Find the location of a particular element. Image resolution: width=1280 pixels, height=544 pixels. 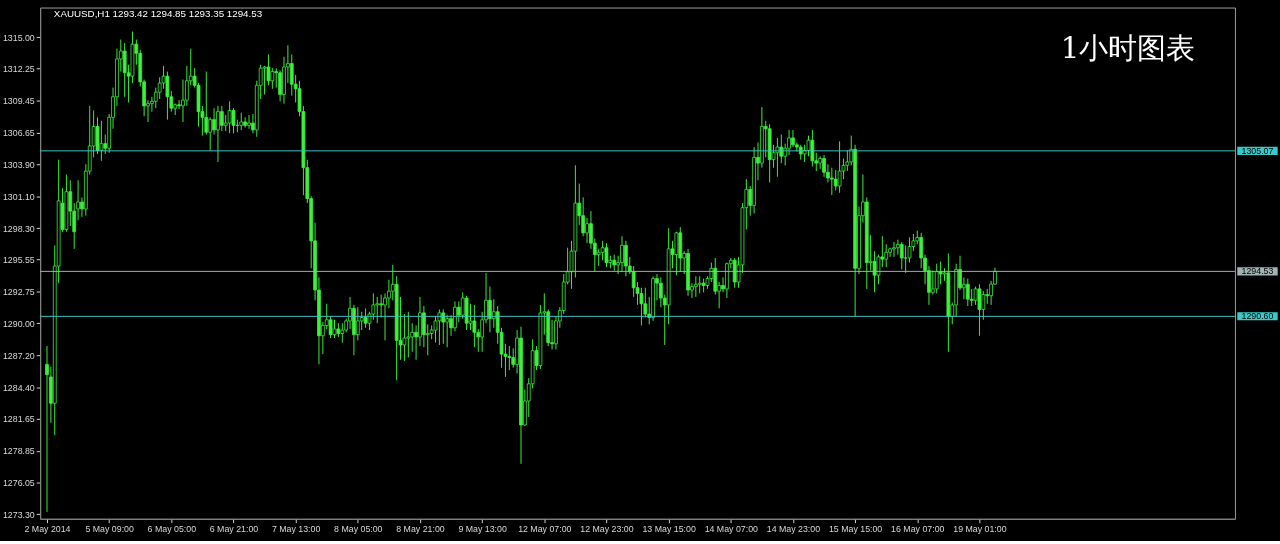

x-tick-label: 5 May 09:00 is located at coordinates (109, 528).